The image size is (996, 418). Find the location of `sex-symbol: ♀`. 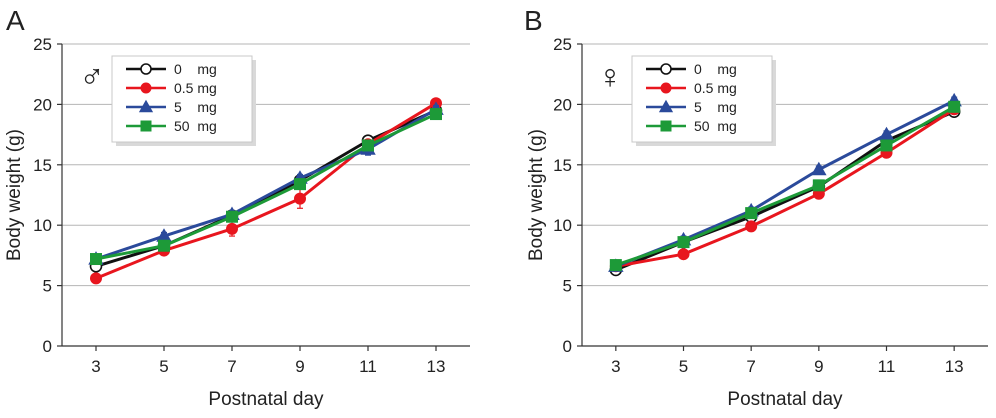

sex-symbol: ♀ is located at coordinates (610, 77).